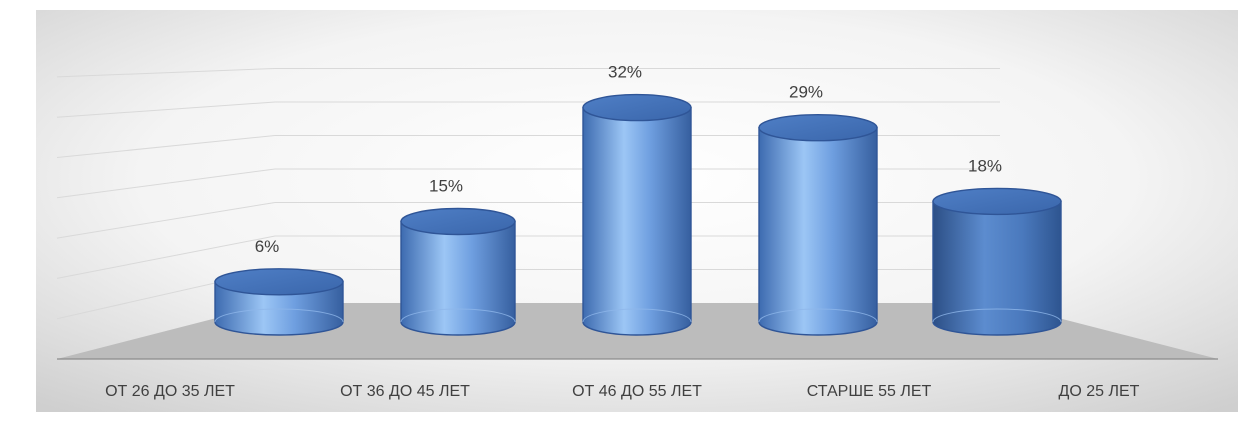  I want to click on category-label: ДО 25 ЛЕТ, so click(1099, 391).